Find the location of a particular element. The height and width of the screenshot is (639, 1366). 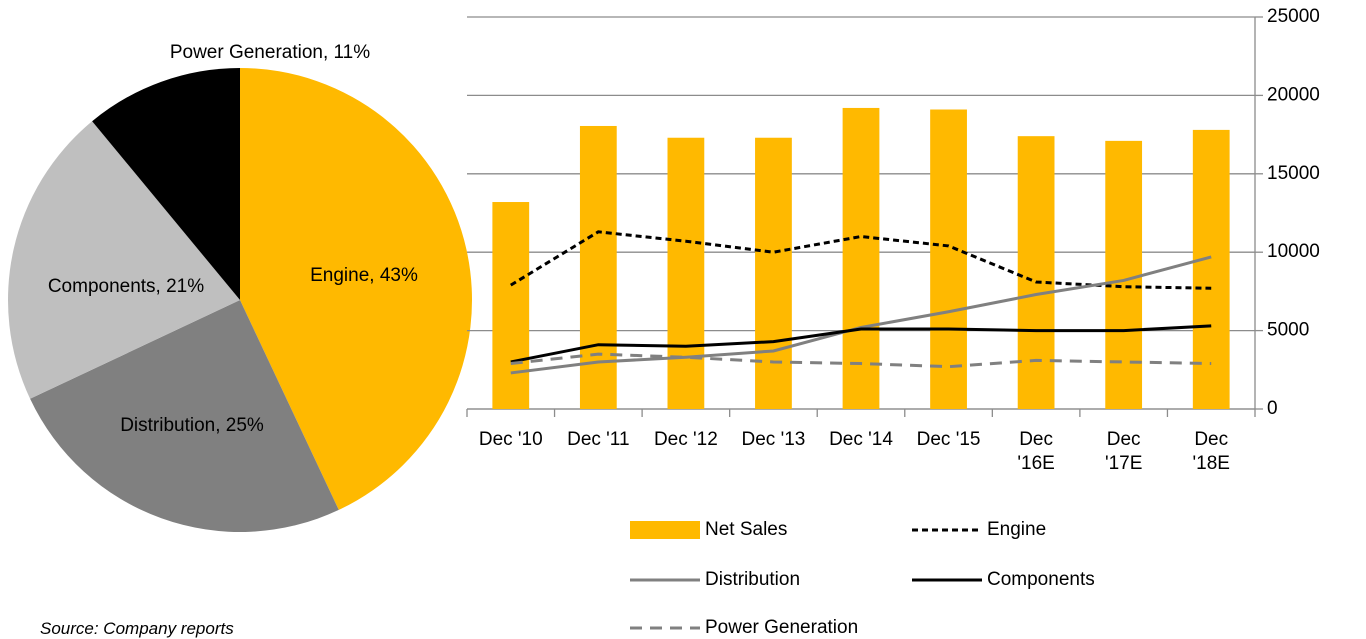

y2-tick-label: 5000 is located at coordinates (1288, 330).